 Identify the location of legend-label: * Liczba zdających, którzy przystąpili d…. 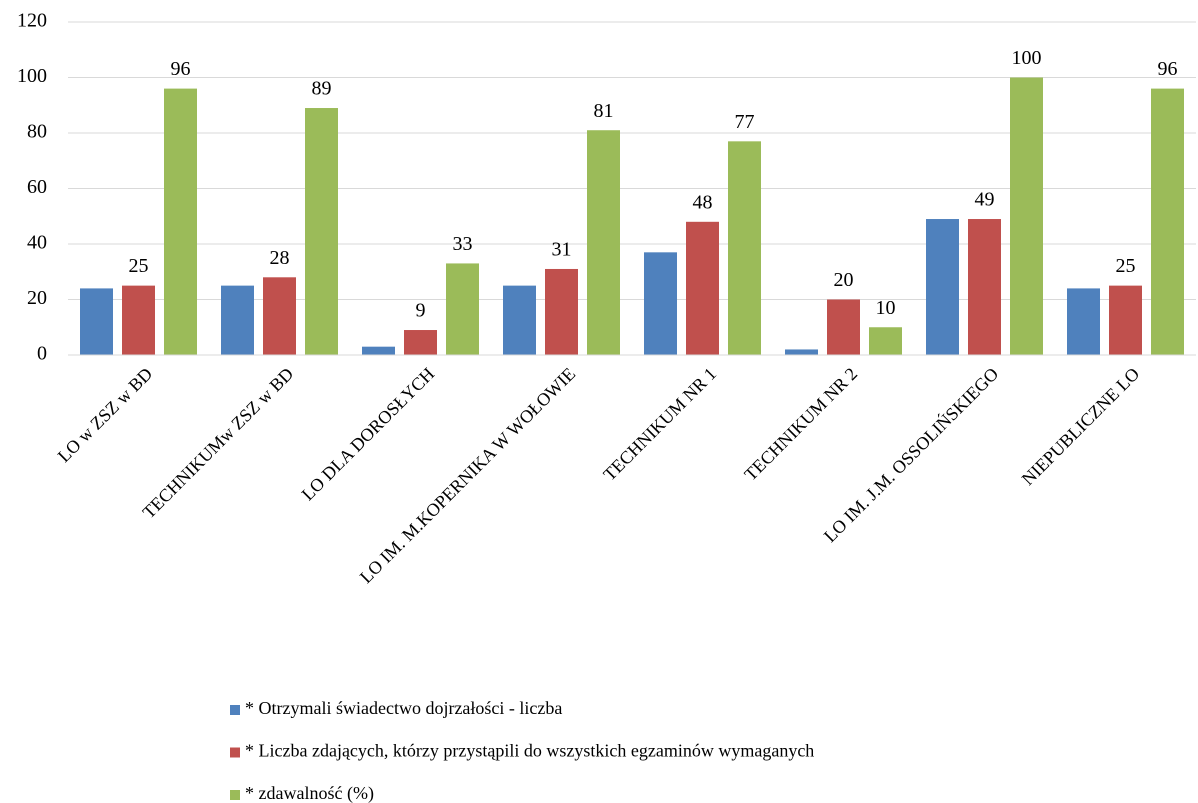
(529, 751).